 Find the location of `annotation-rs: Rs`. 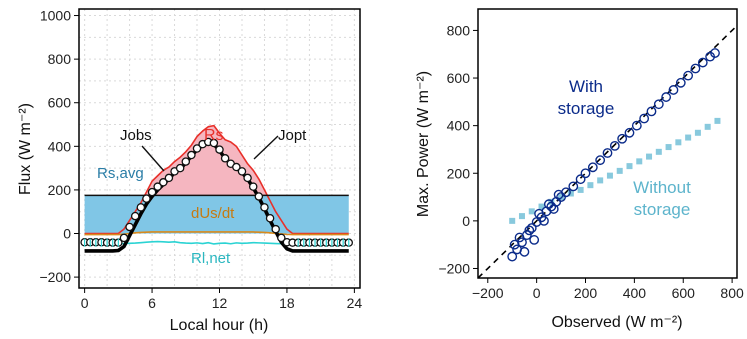

annotation-rs: Rs is located at coordinates (214, 135).